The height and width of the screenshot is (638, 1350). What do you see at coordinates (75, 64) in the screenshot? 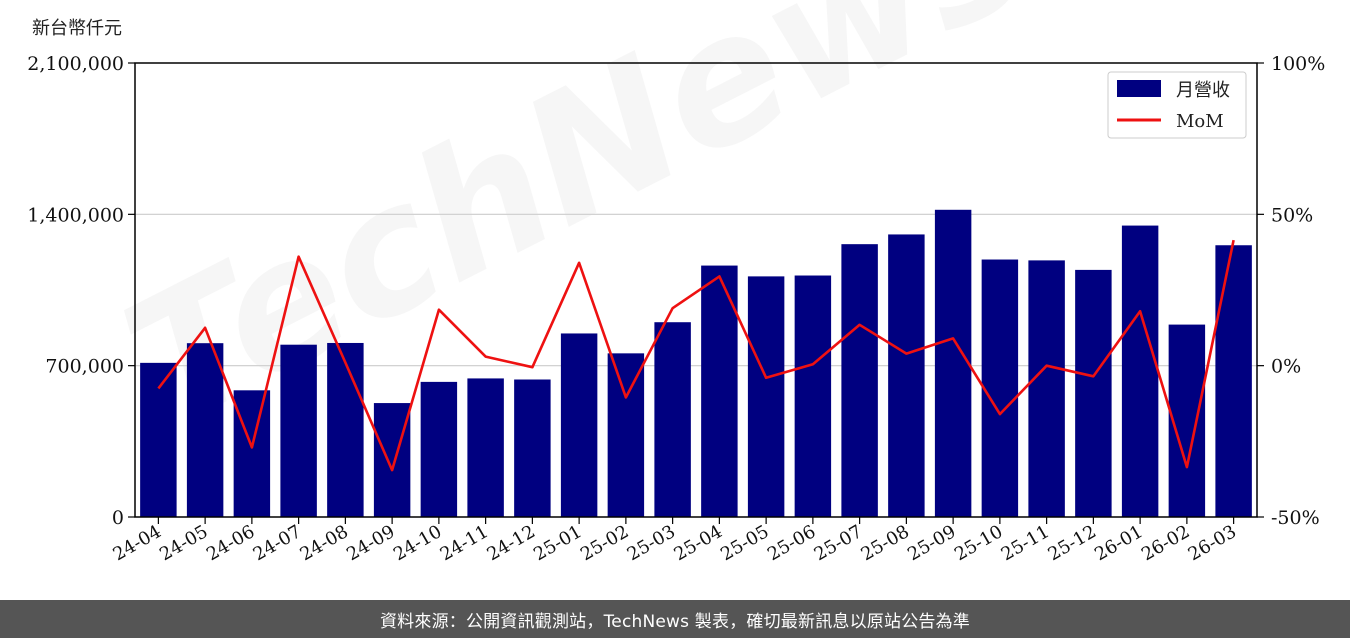
I see `y-left-tick-label: 2,100,000` at bounding box center [75, 64].